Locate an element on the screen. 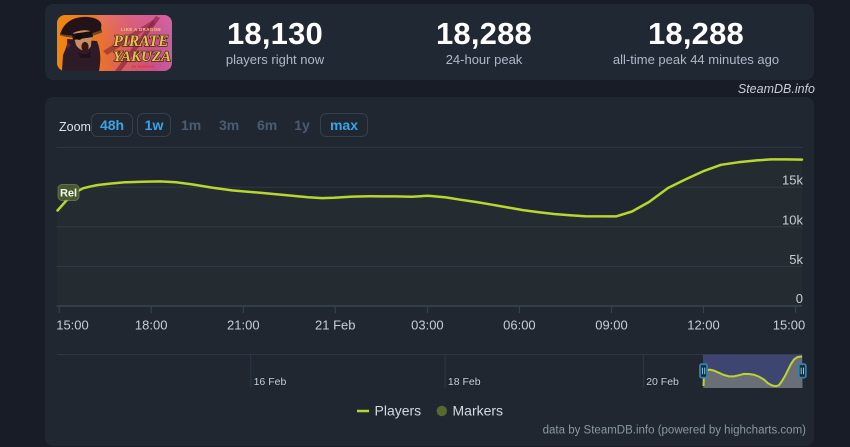  svg-text: 0 is located at coordinates (799, 298).